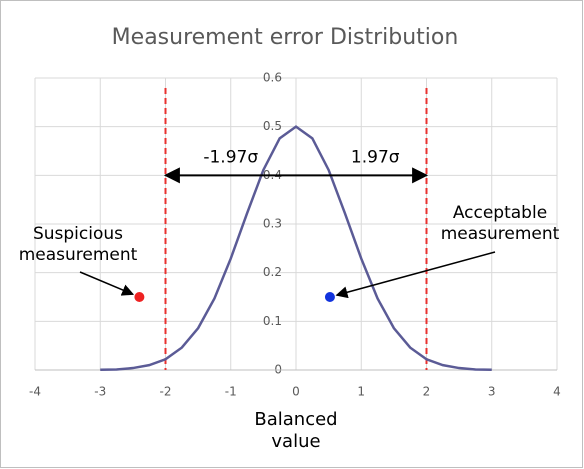 This screenshot has width=584, height=469. Describe the element at coordinates (427, 392) in the screenshot. I see `x-tick-label: 2` at that location.